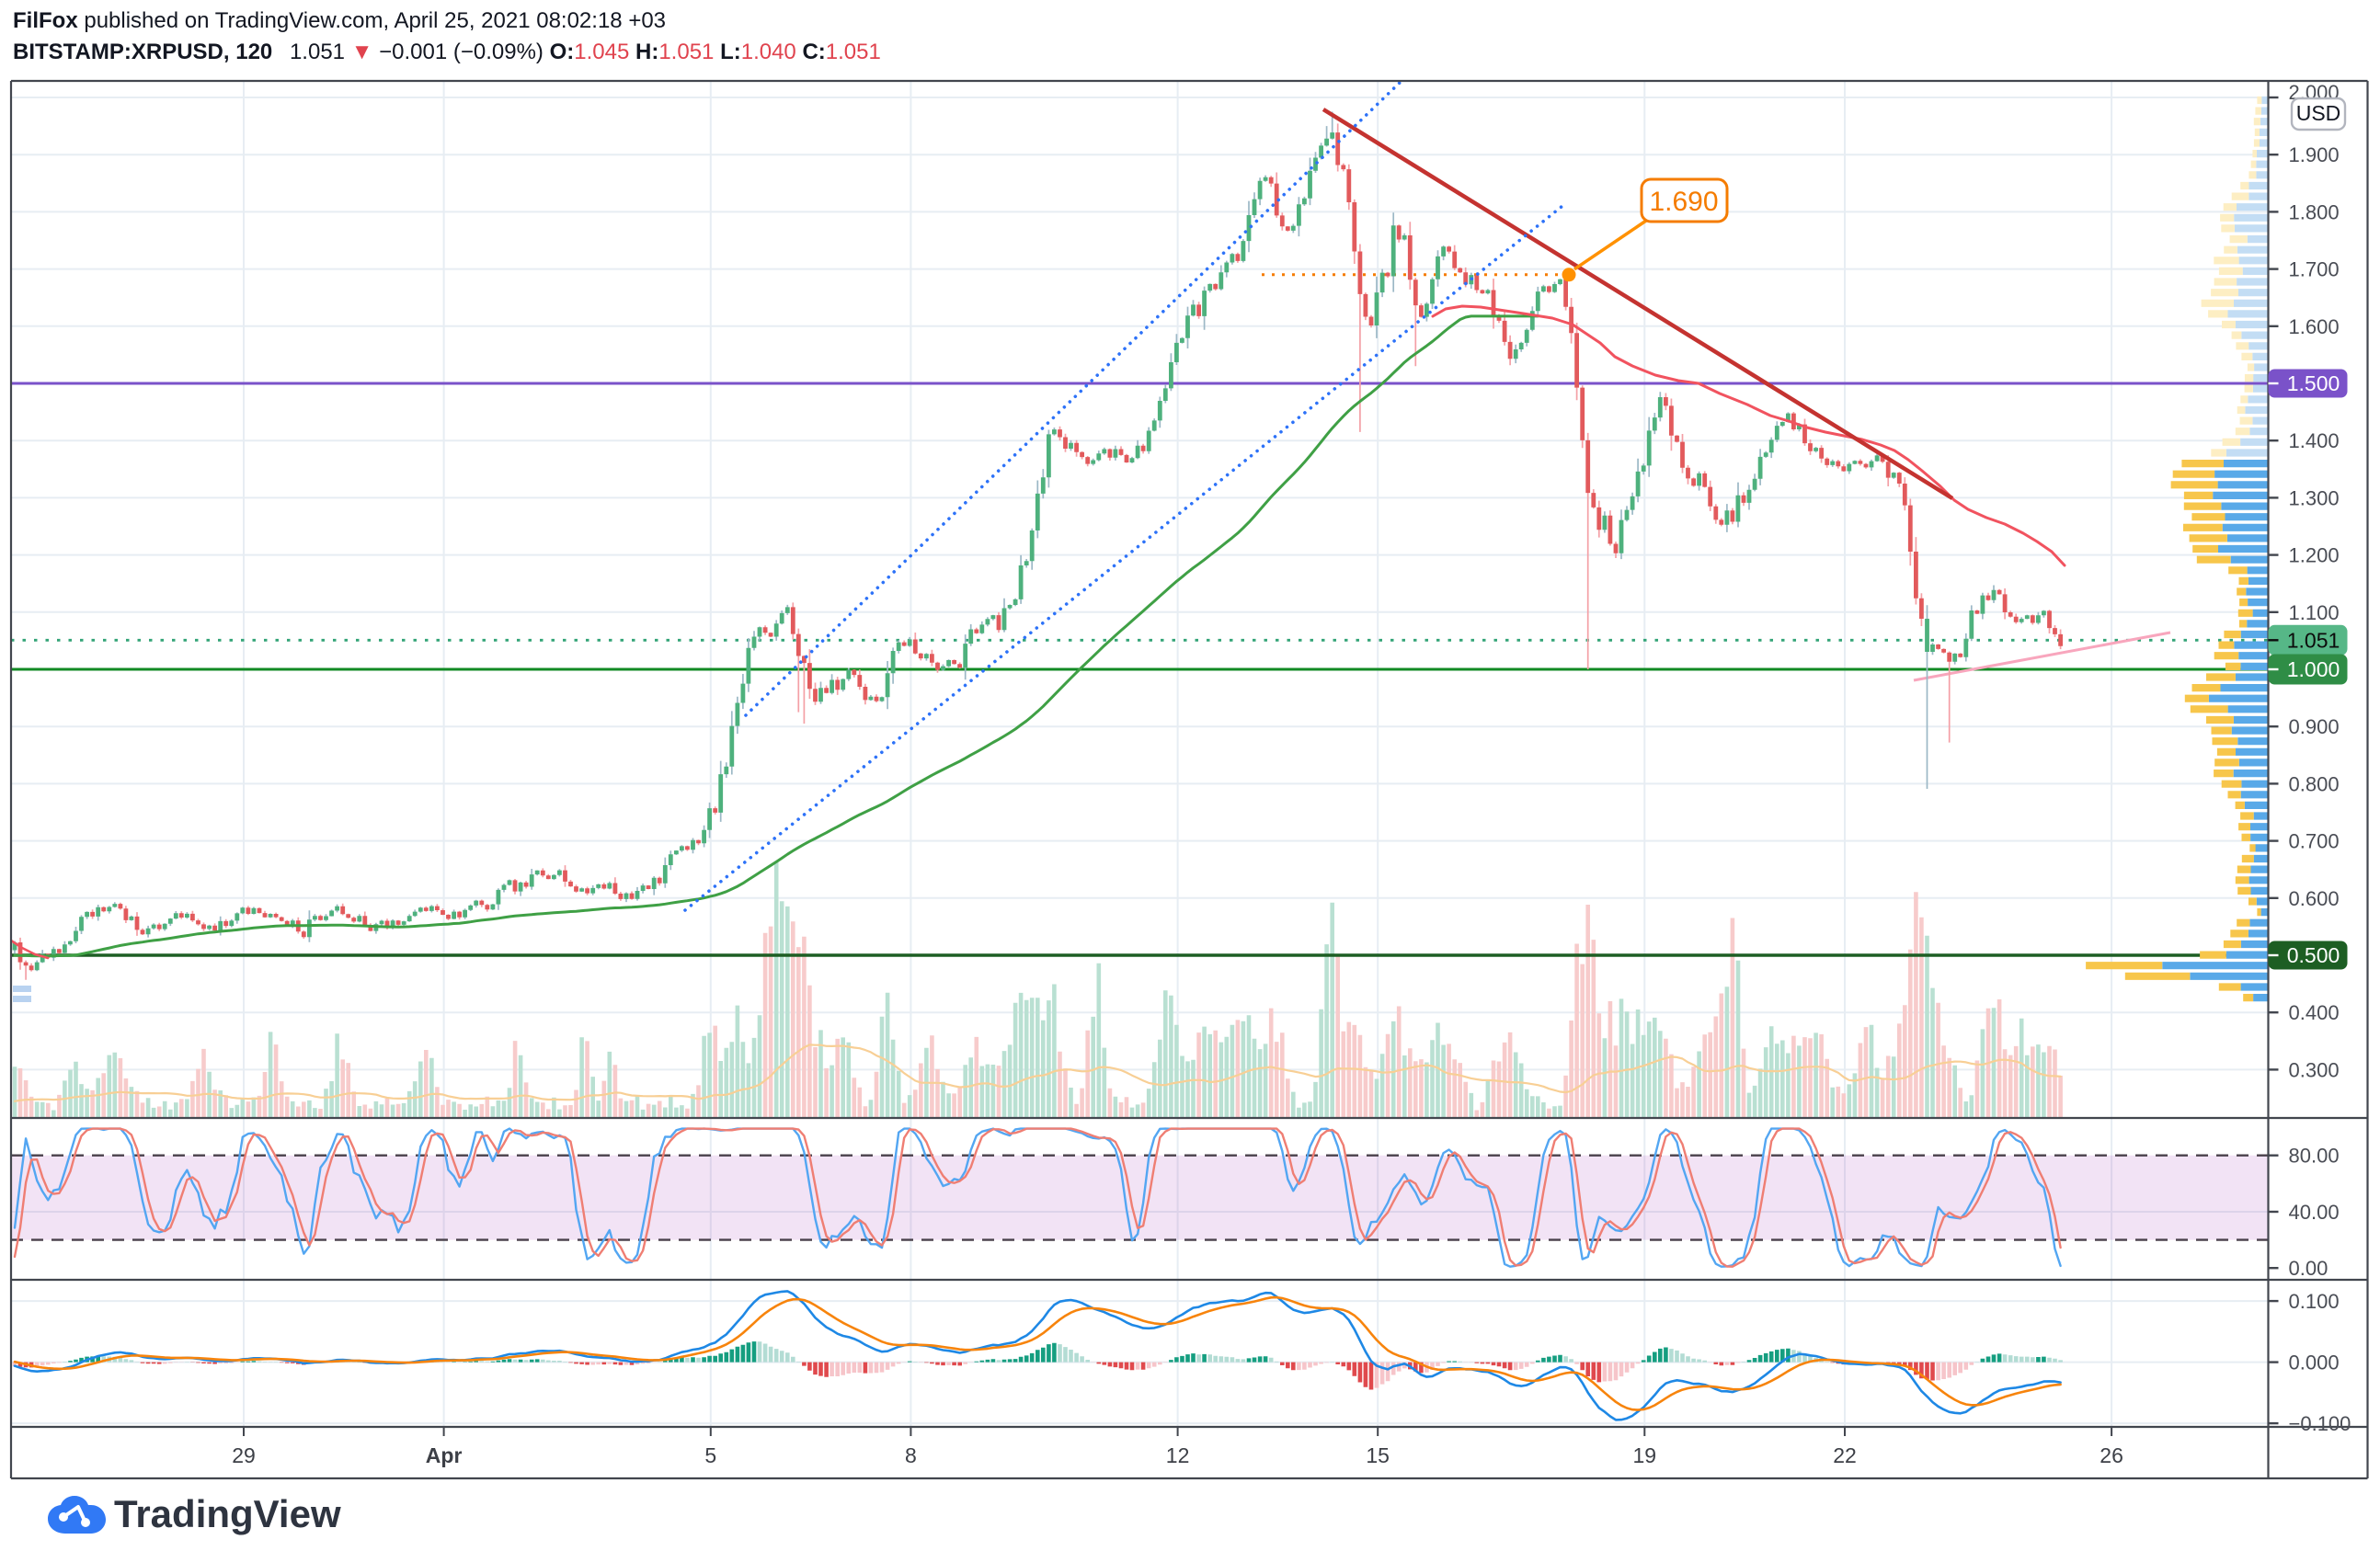 This screenshot has height=1551, width=2380. Describe the element at coordinates (2314, 726) in the screenshot. I see `svg-text: 0.900` at that location.